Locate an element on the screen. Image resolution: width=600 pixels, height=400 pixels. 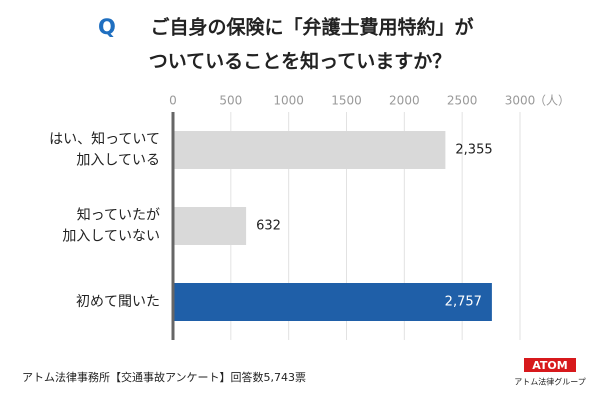
x-tick-label: 0 is located at coordinates (173, 101).